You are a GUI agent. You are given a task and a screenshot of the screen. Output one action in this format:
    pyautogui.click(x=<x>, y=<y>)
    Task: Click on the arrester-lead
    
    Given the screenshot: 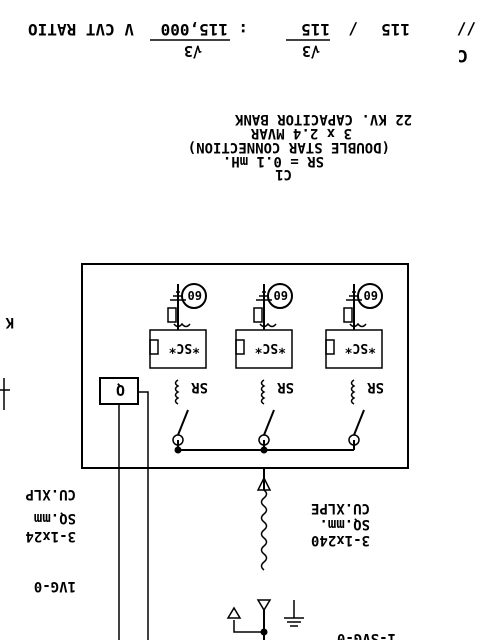 What is the action you would take?
    pyautogui.click(x=248, y=626)
    